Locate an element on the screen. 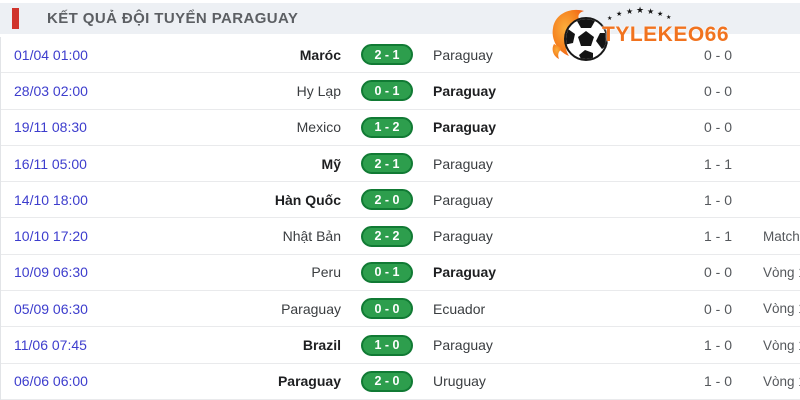 Image resolution: width=800 pixels, height=400 pixels. home-team: Nhật Bản is located at coordinates (311, 236).